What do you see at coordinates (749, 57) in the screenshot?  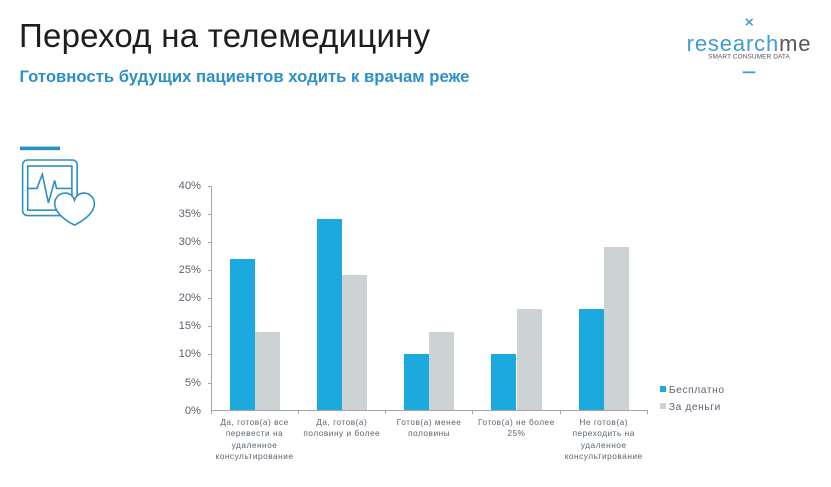 I see `svg-text: SMART CONSUMER DATA` at bounding box center [749, 57].